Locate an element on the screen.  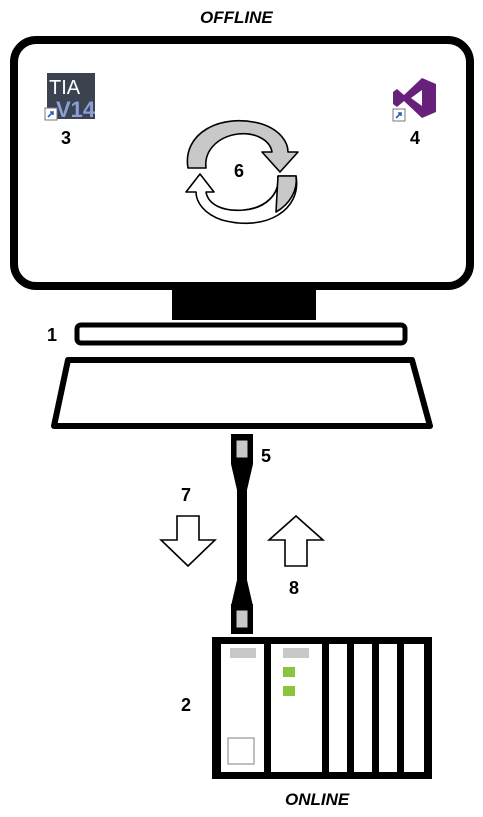
label-4-vs: 4 is located at coordinates (415, 138).